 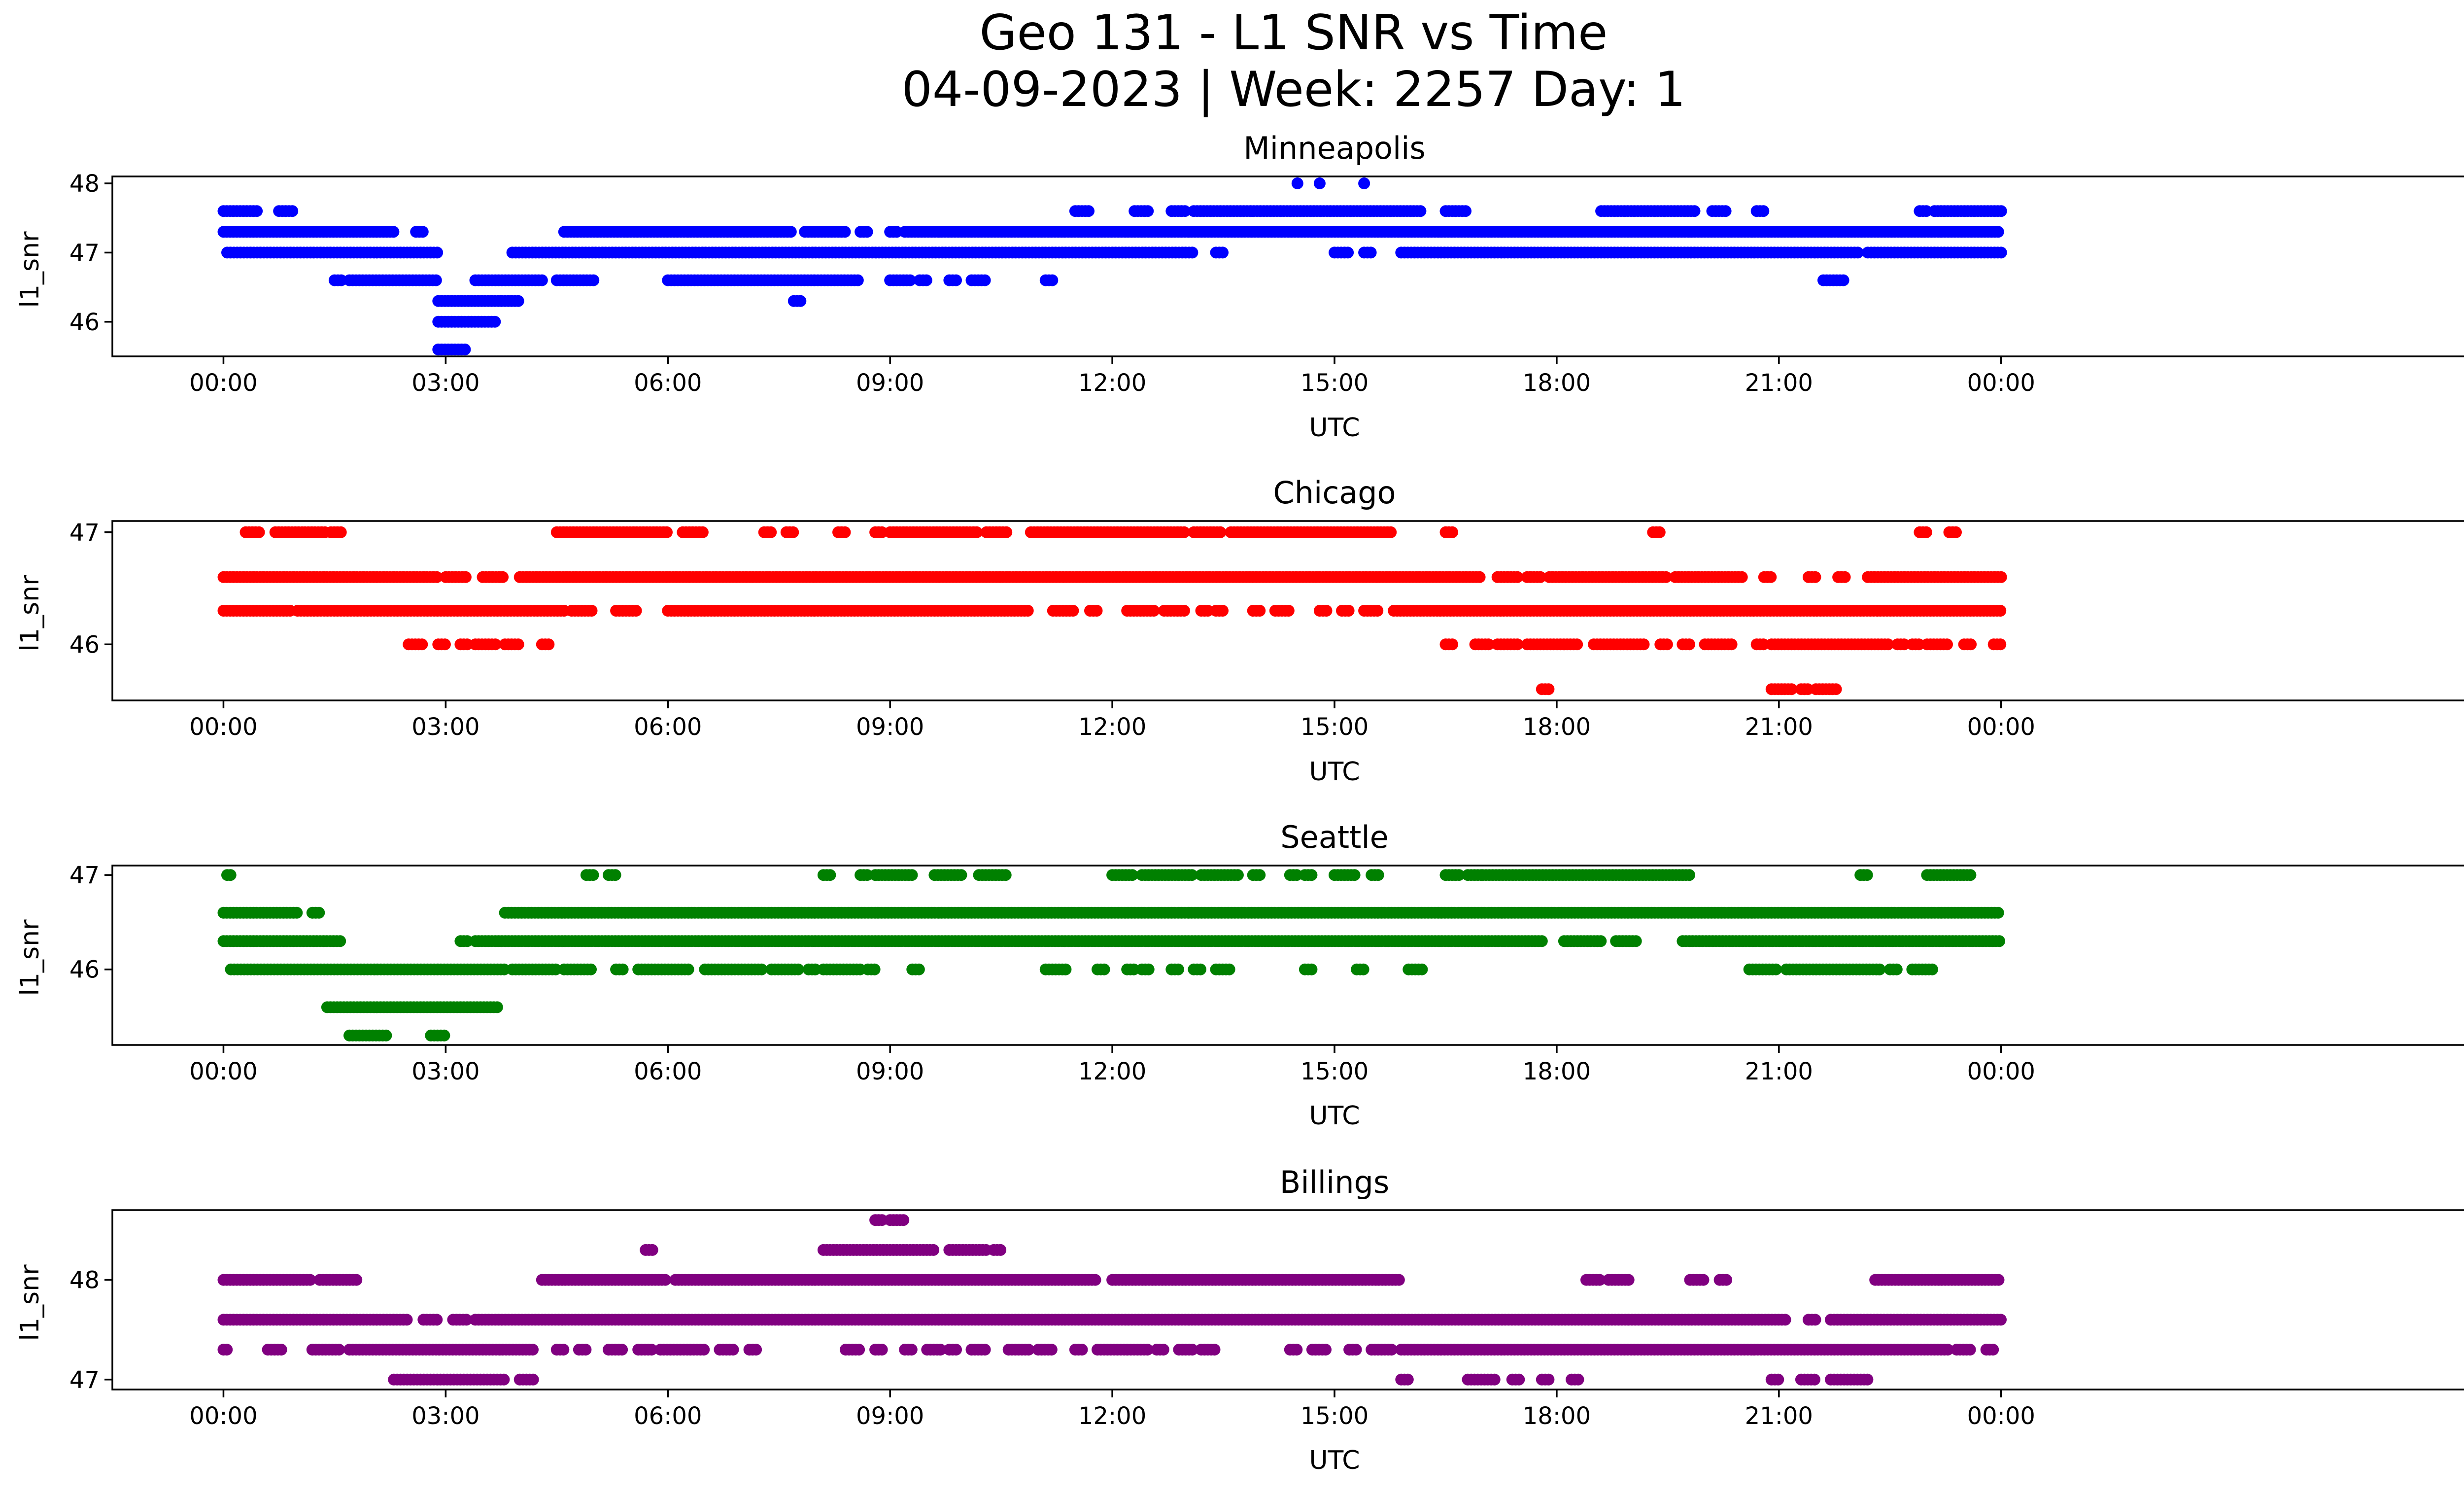 I want to click on y-tick-label: 46, so click(x=84, y=645).